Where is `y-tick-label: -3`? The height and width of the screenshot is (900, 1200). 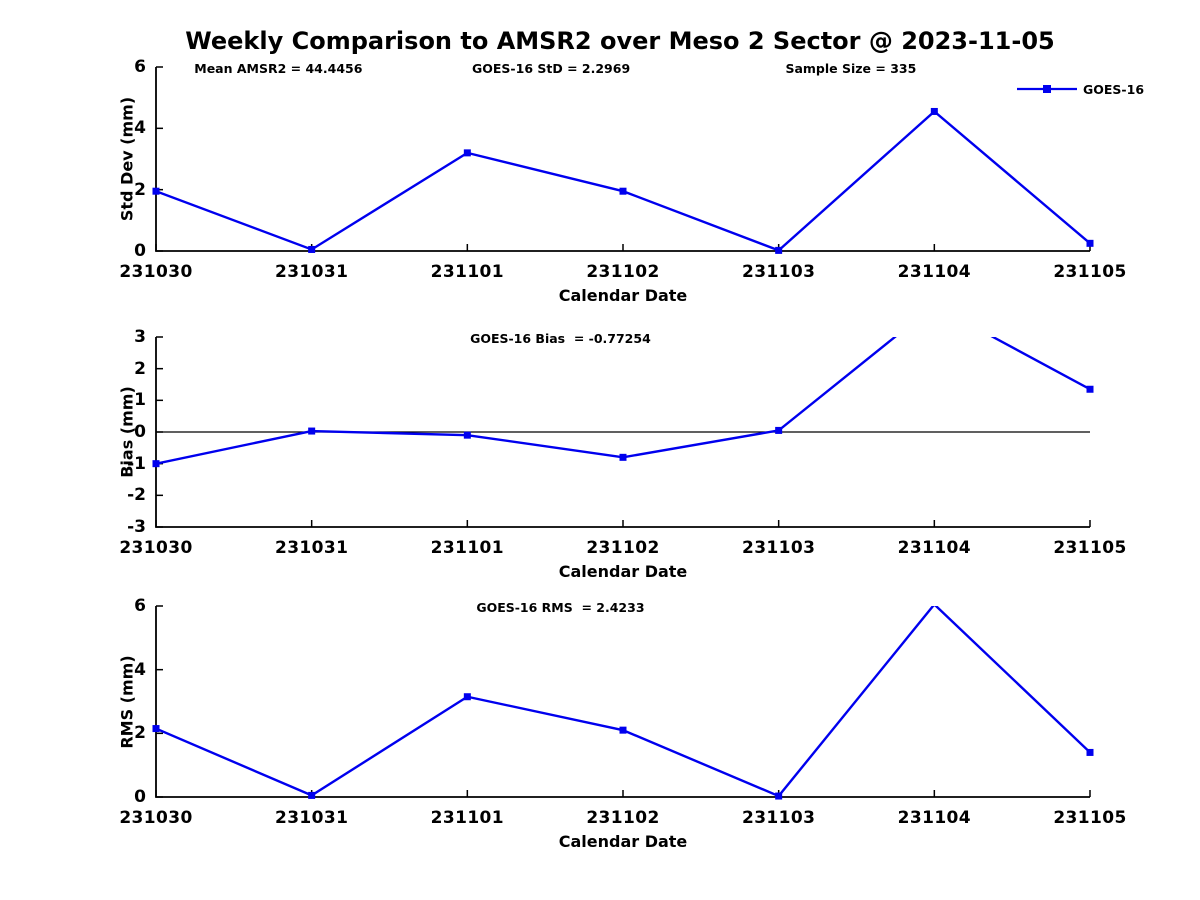 y-tick-label: -3 is located at coordinates (136, 527).